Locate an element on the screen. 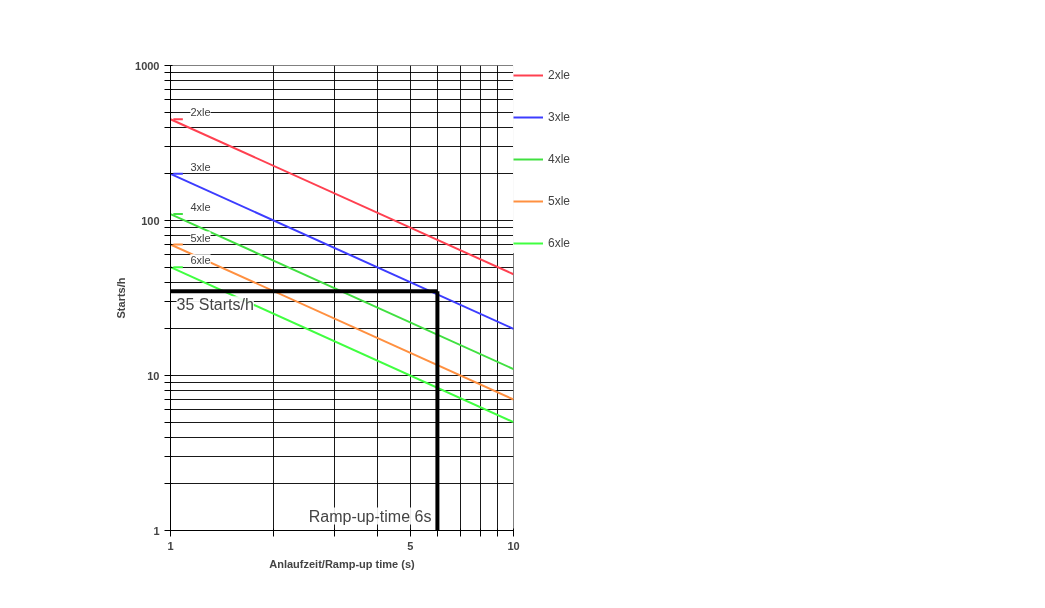 Image resolution: width=1045 pixels, height=608 pixels. y-tick-label: 1 is located at coordinates (156, 530).